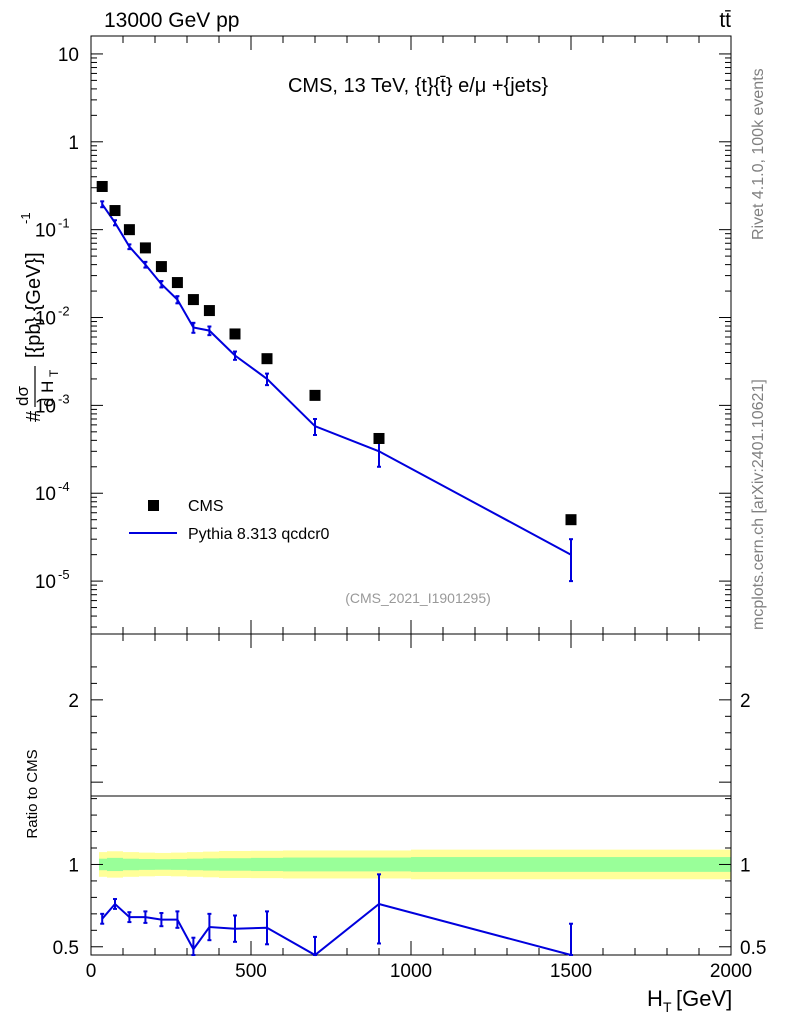  What do you see at coordinates (32, 793) in the screenshot?
I see `ratio-y-axis-label: Ratio to CMS` at bounding box center [32, 793].